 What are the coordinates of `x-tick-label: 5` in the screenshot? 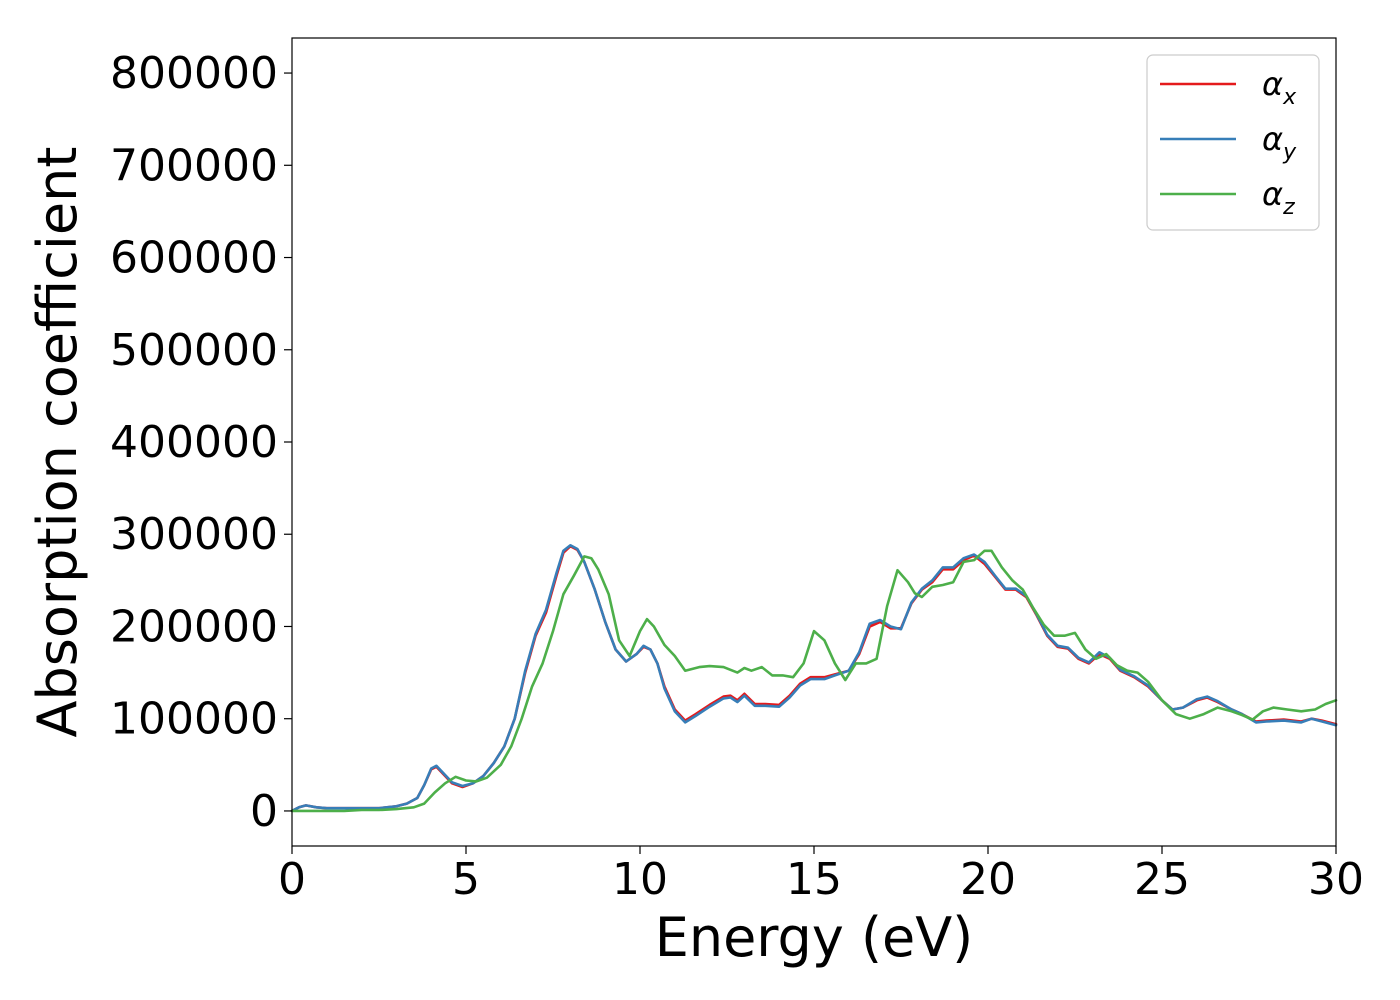 It's located at (466, 879).